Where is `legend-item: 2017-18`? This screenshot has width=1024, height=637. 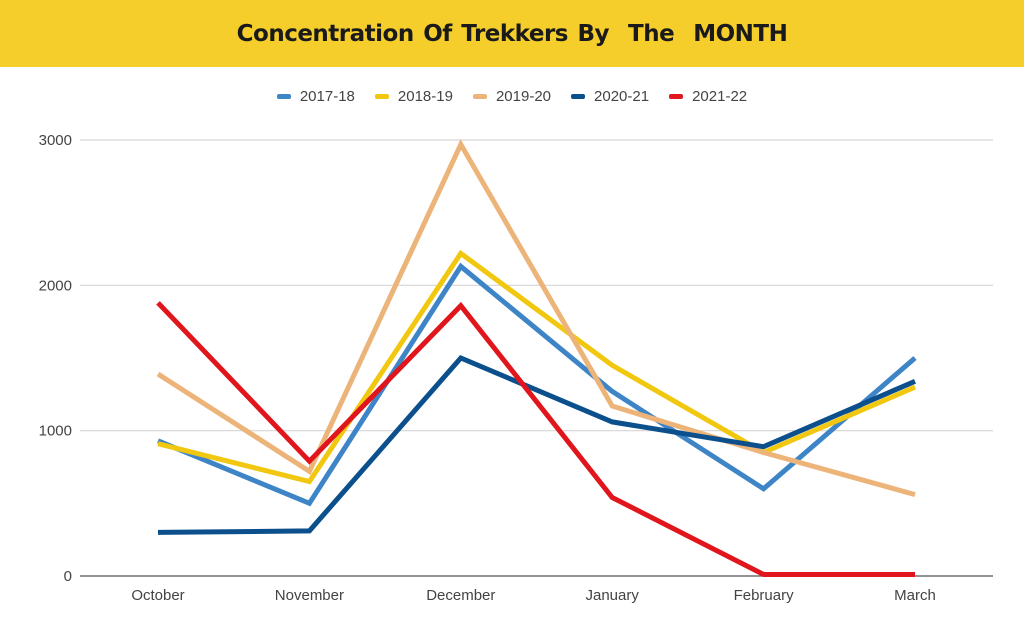
legend-item: 2017-18 is located at coordinates (315, 96).